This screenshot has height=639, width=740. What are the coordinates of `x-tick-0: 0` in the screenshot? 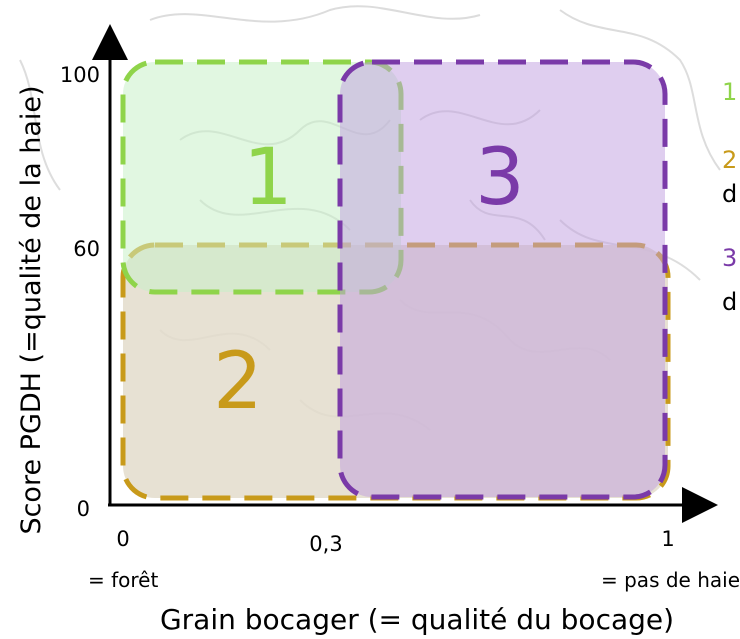 It's located at (122, 539).